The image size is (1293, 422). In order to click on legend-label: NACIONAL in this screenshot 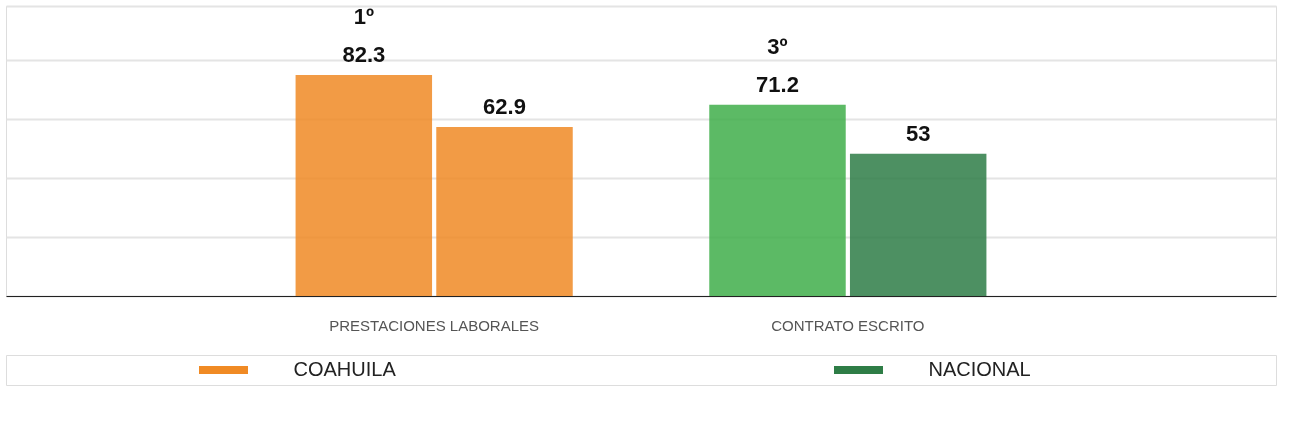, I will do `click(979, 369)`.